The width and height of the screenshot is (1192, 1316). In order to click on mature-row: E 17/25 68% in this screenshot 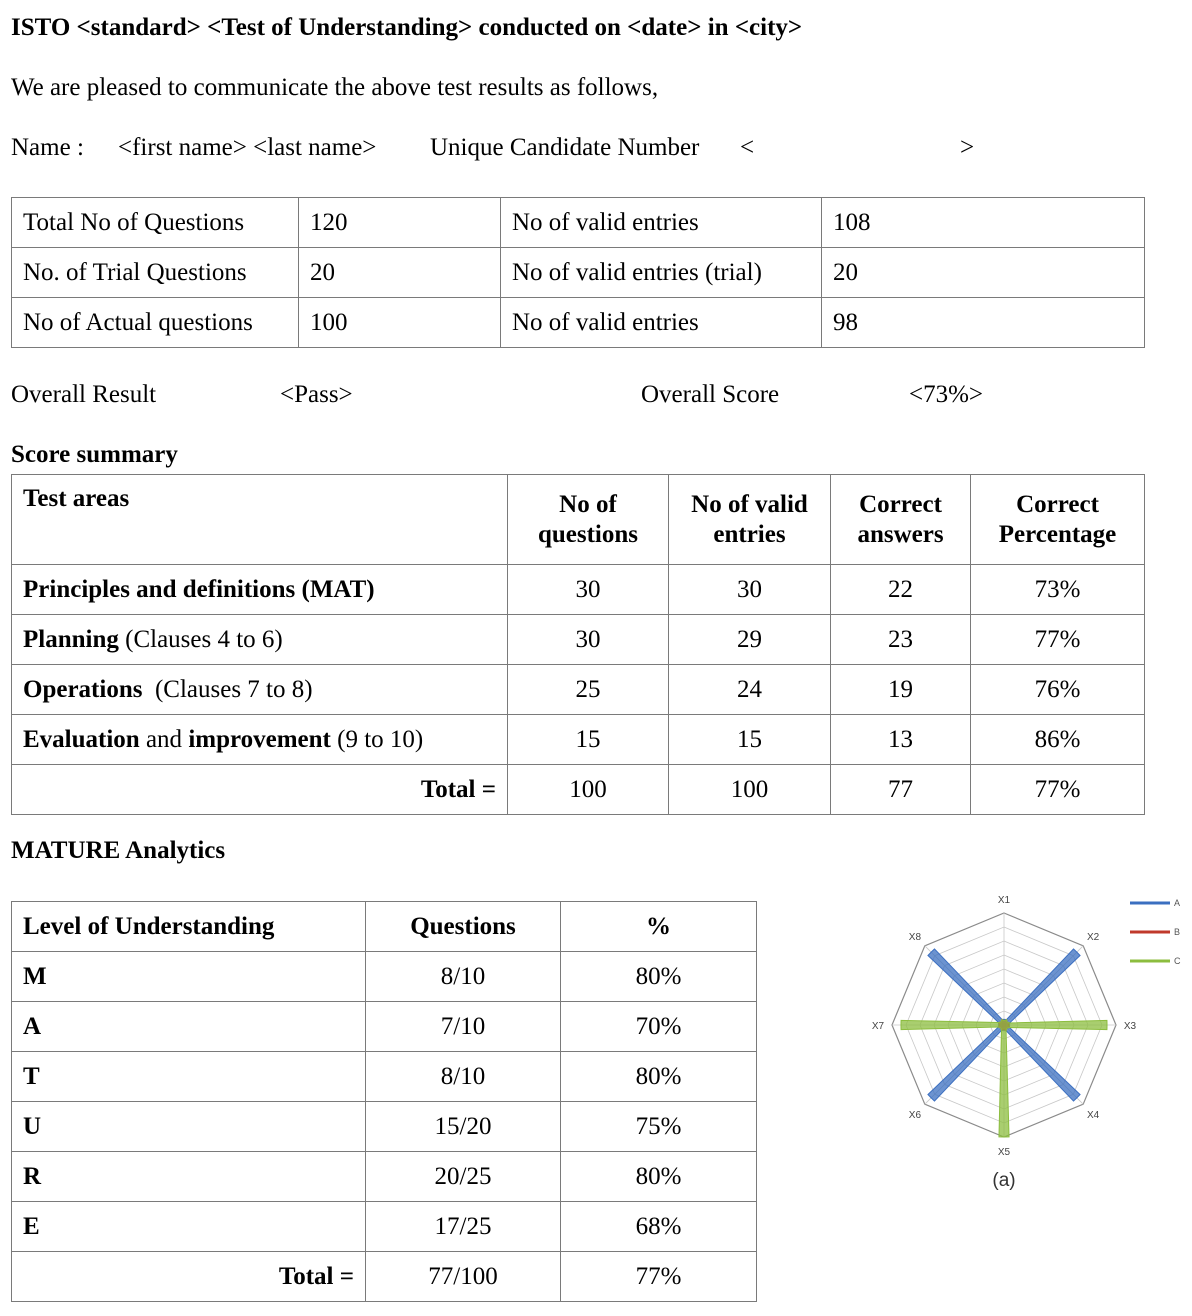, I will do `click(384, 1226)`.